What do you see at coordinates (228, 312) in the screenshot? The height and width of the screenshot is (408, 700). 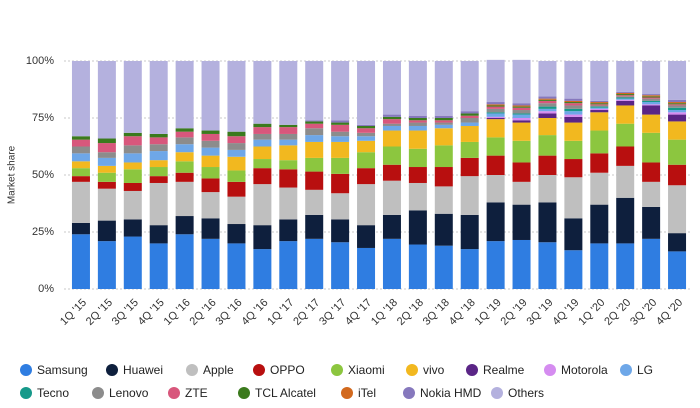 I see `x-tick-label: 3Q '16` at bounding box center [228, 312].